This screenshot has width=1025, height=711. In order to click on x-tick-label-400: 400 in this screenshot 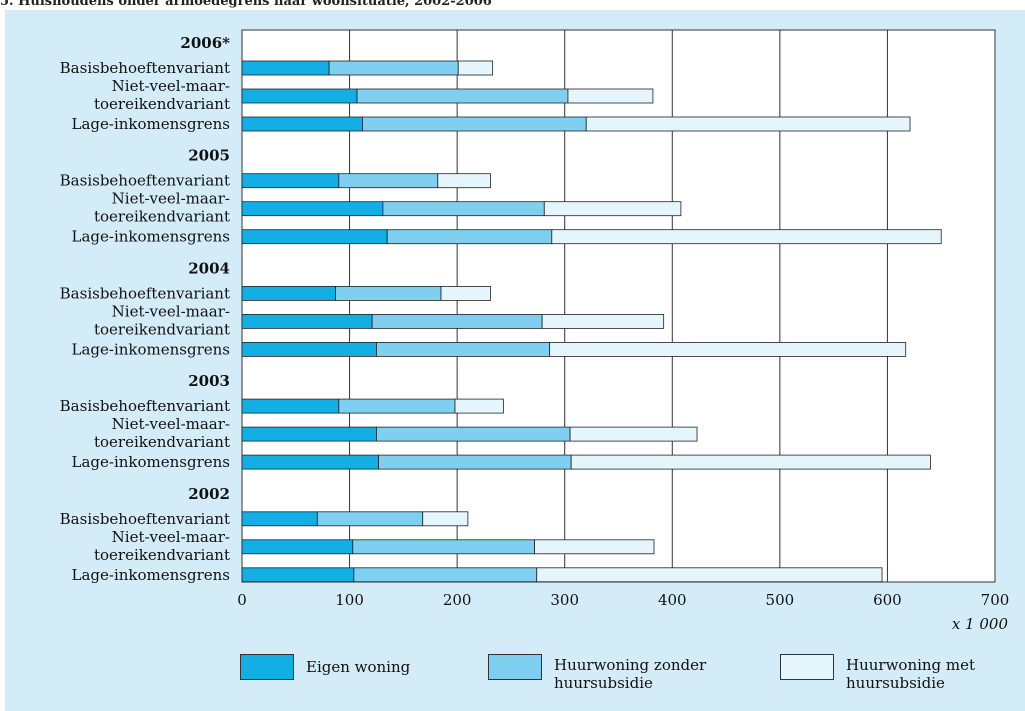, I will do `click(672, 600)`.